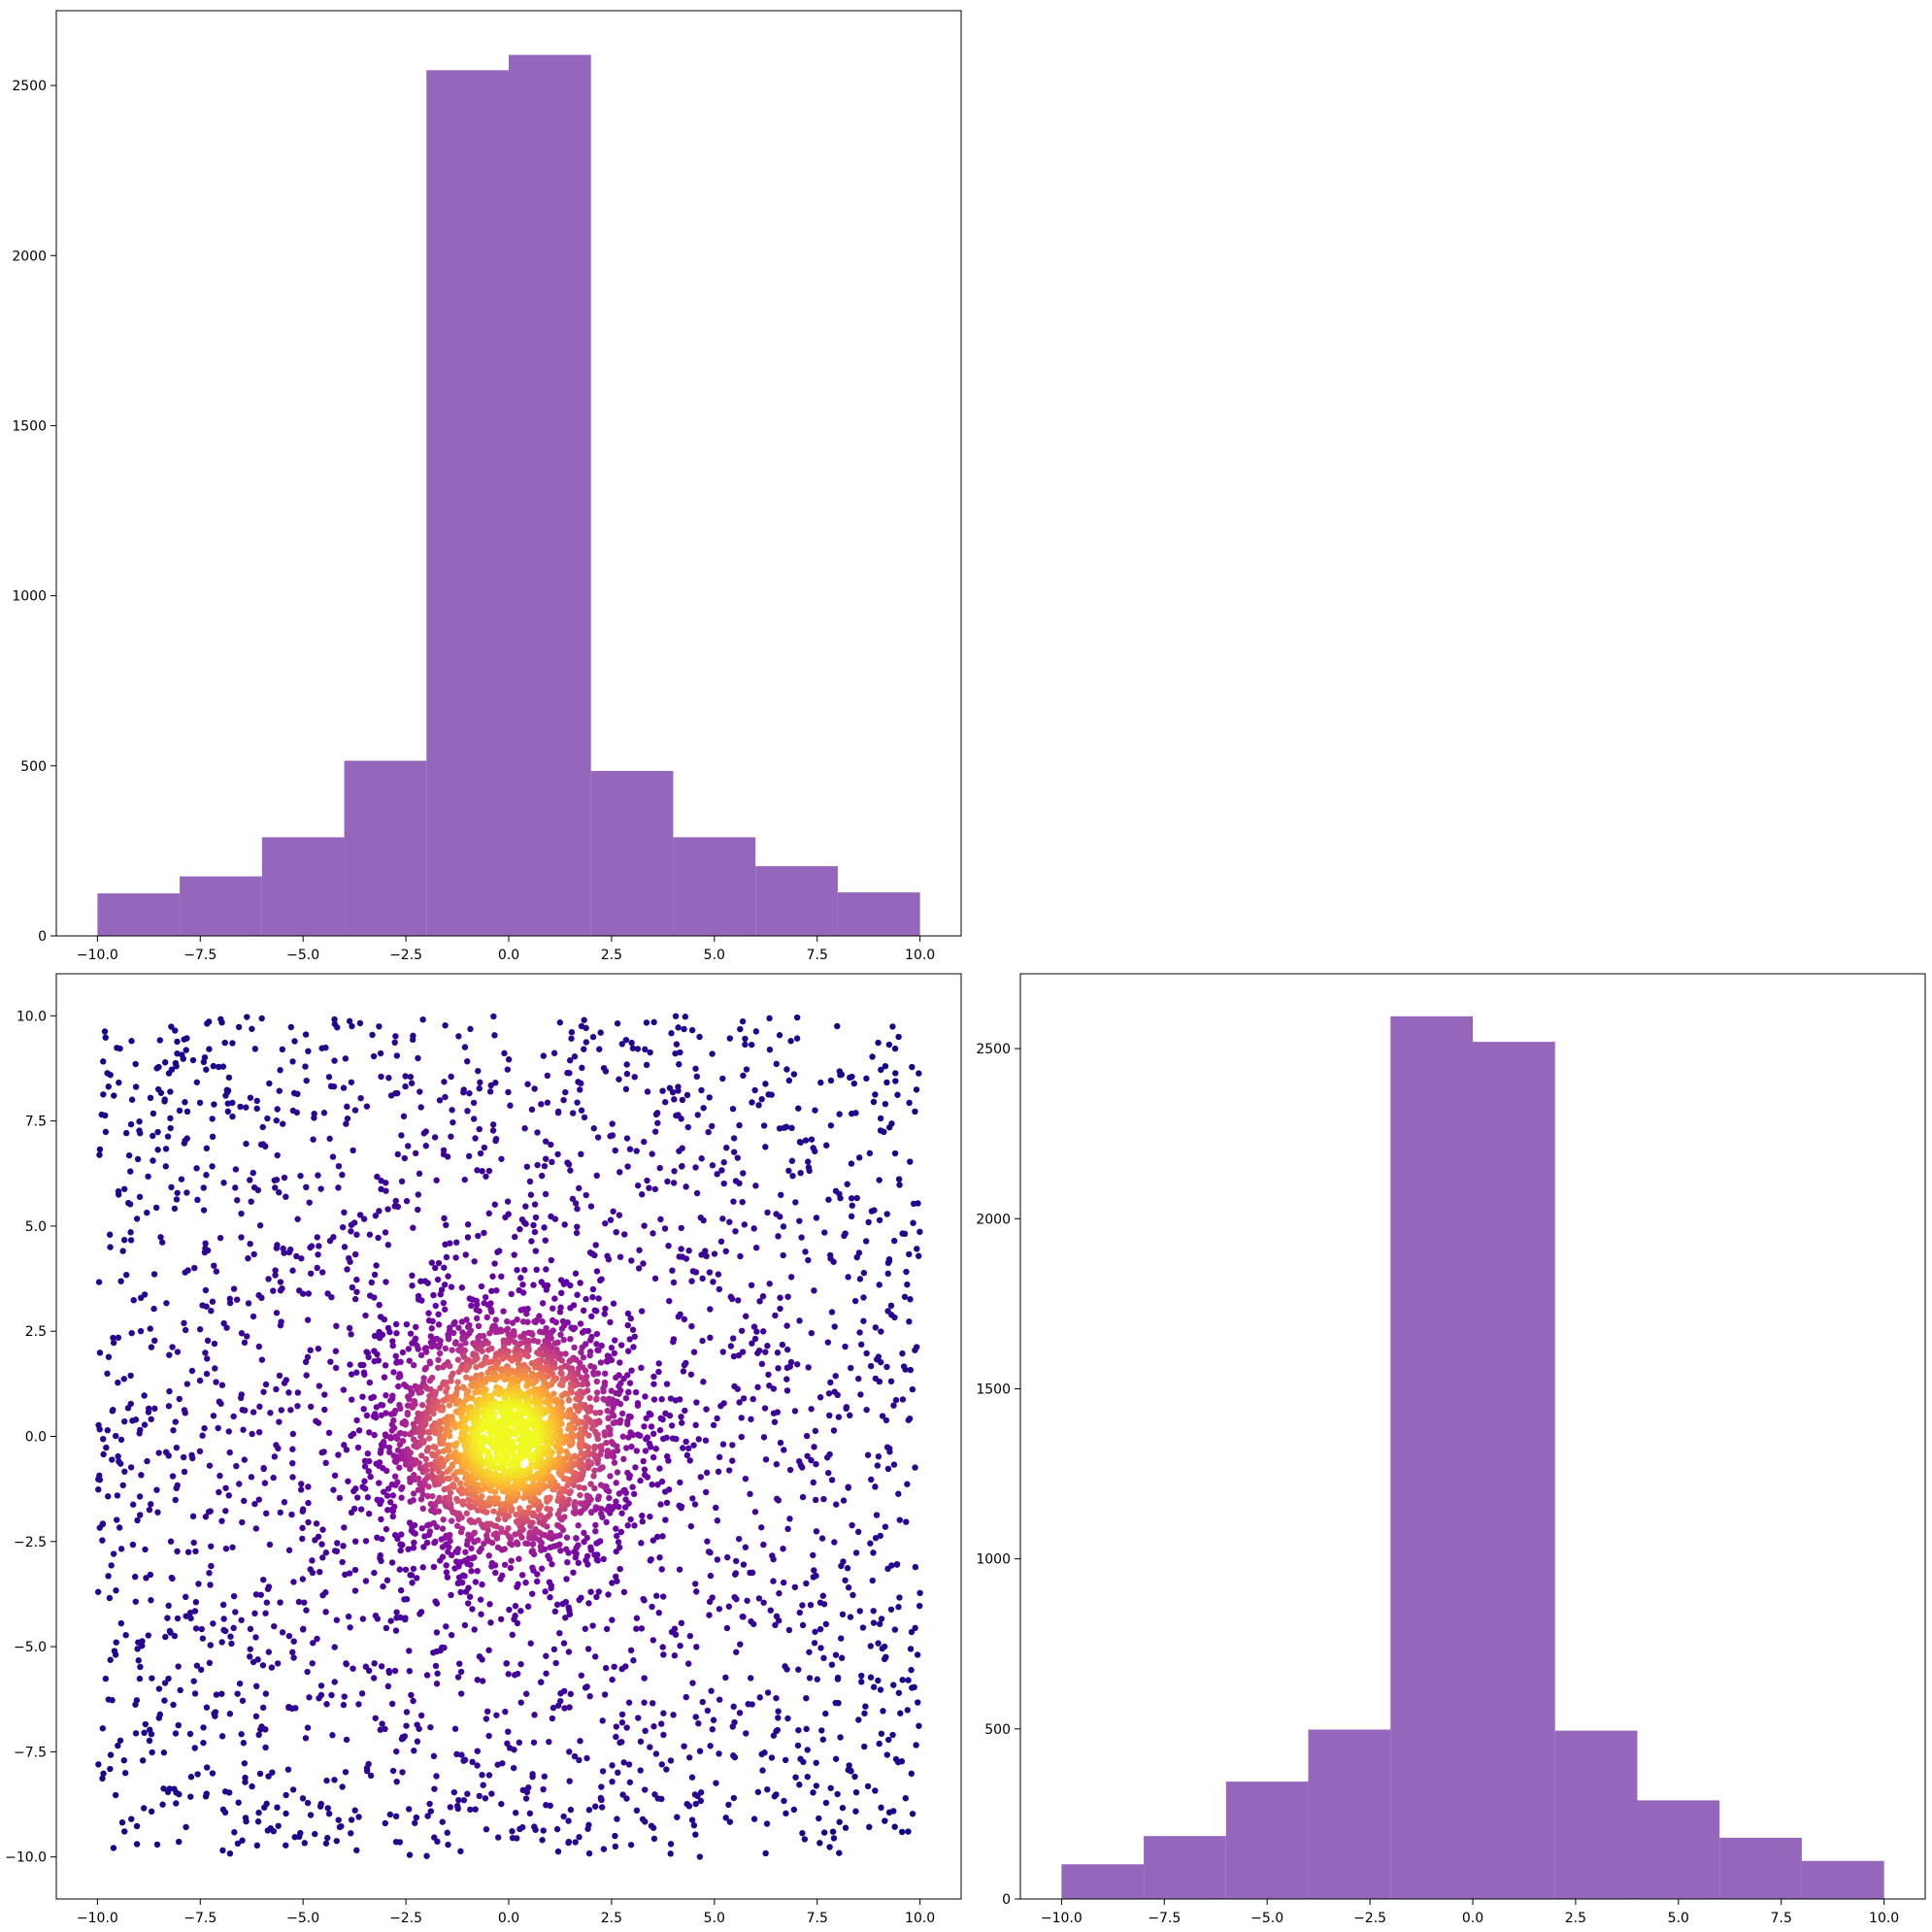 This screenshot has height=1932, width=1932. I want to click on hist-x-bar, so click(878, 914).